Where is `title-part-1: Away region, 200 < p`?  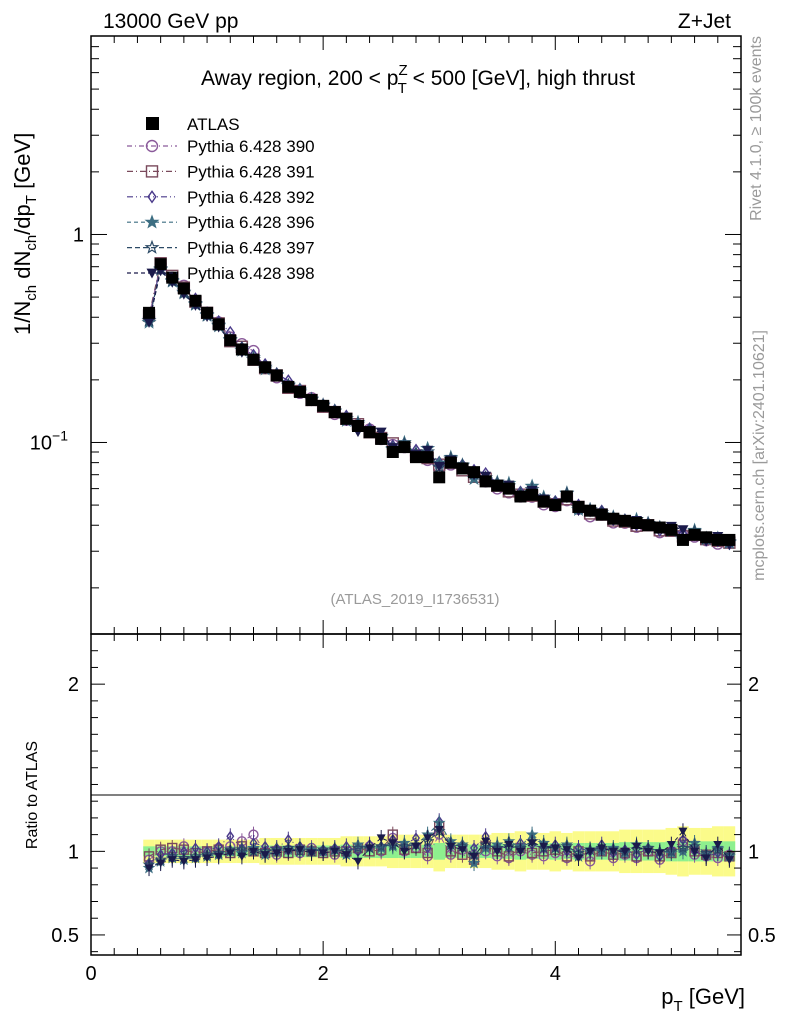
title-part-1: Away region, 200 < p is located at coordinates (300, 78).